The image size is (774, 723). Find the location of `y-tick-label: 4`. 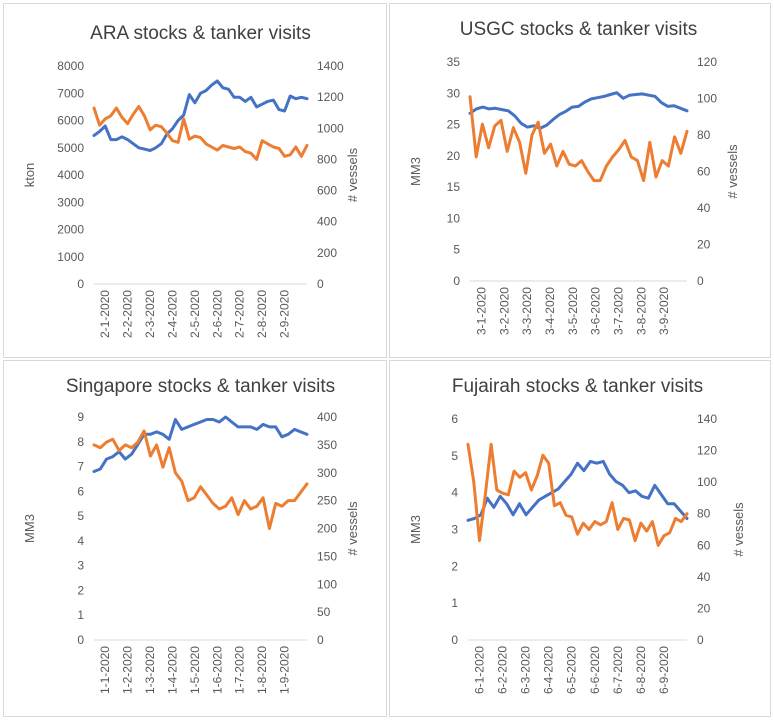

y-tick-label: 4 is located at coordinates (454, 493).